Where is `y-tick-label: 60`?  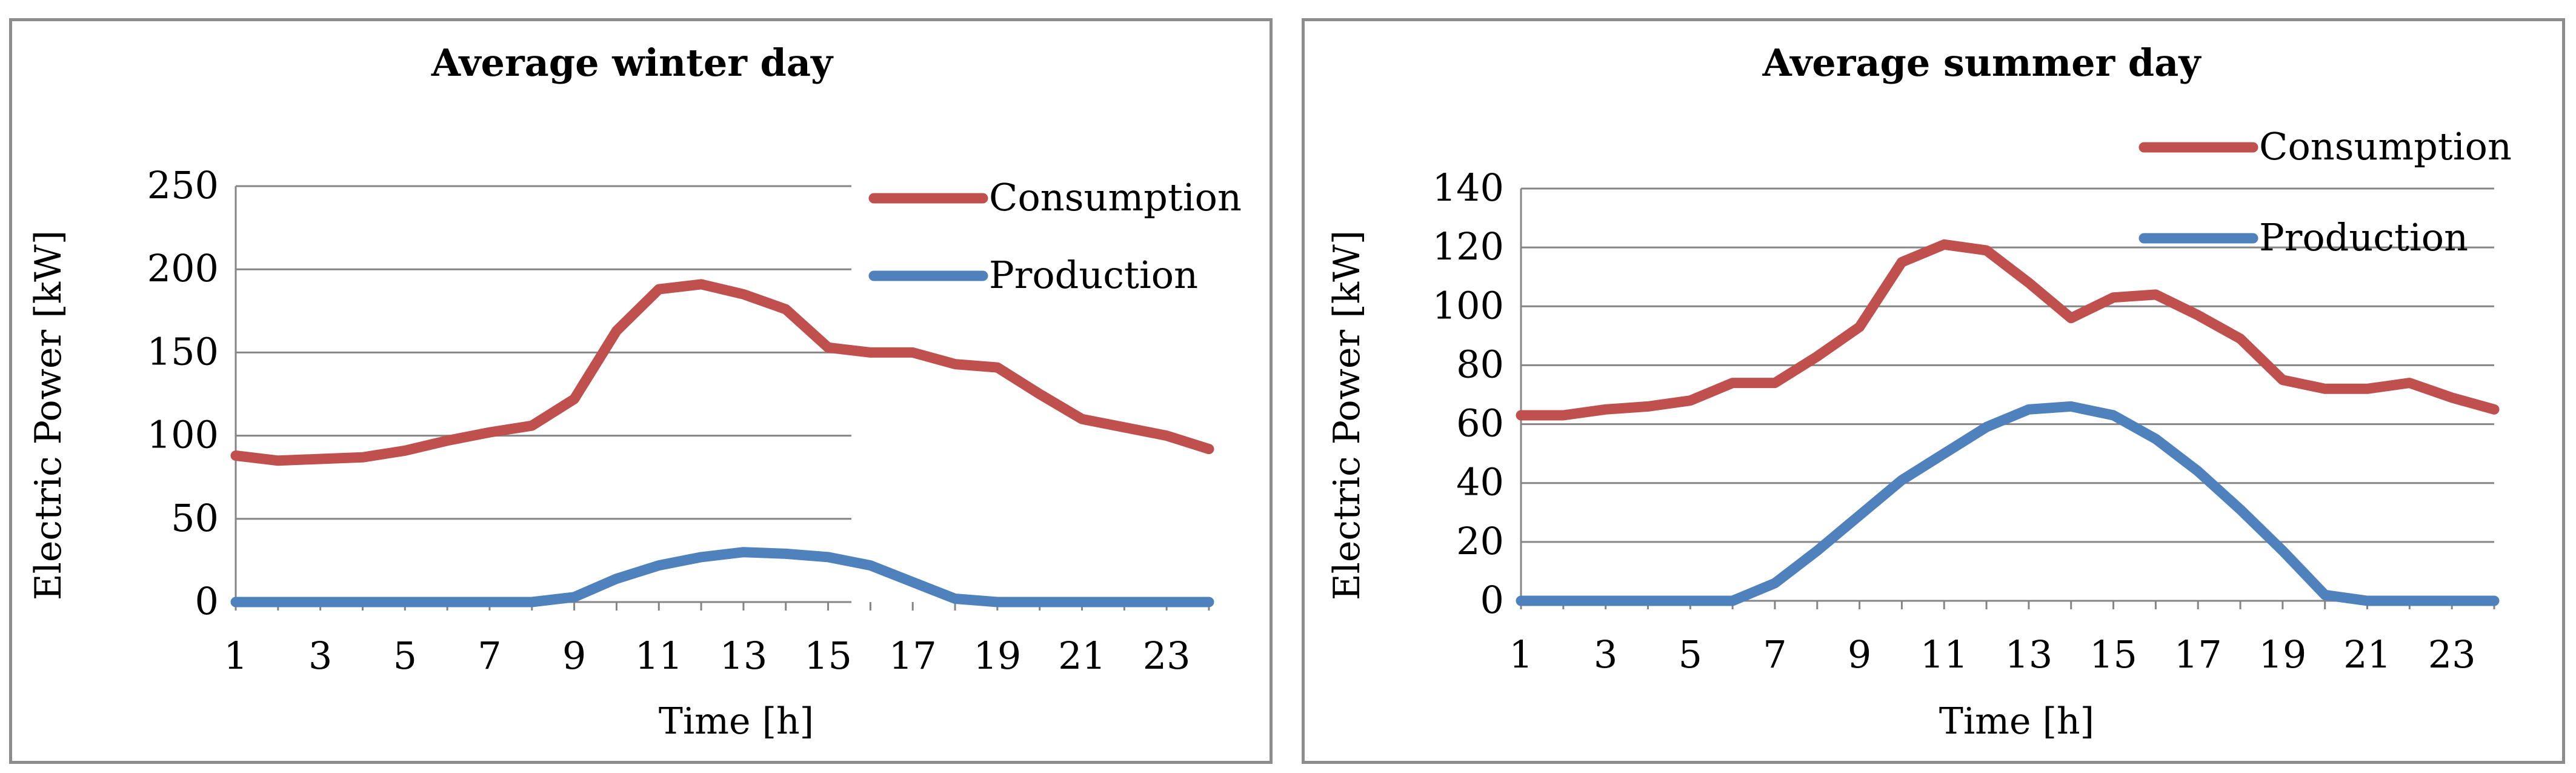
y-tick-label: 60 is located at coordinates (1480, 423).